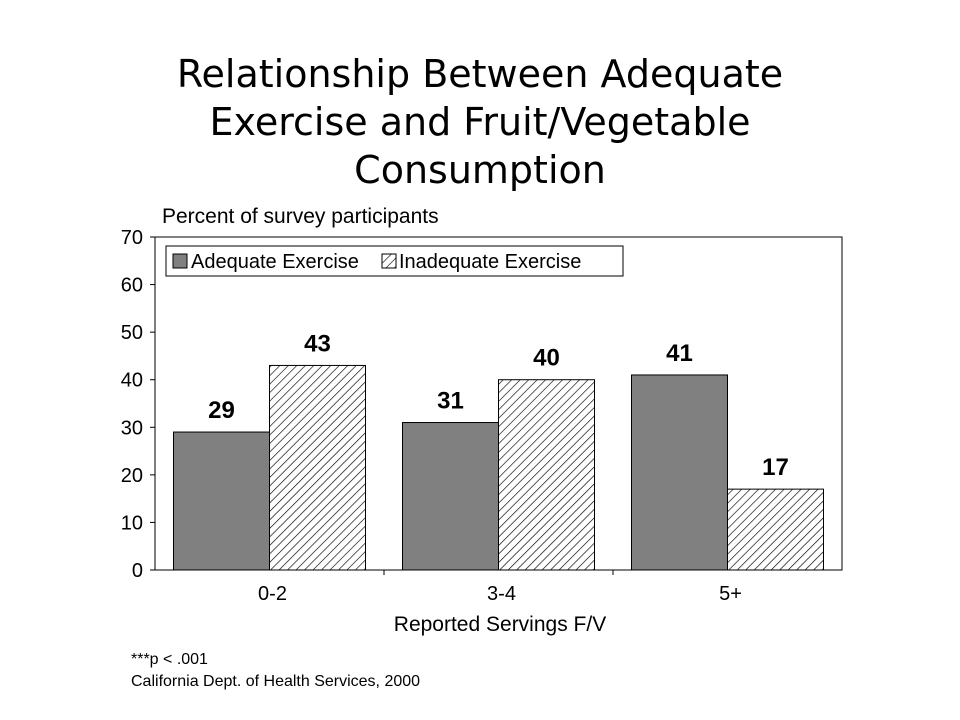 This screenshot has width=960, height=720. Describe the element at coordinates (132, 286) in the screenshot. I see `y-tick-label: 60` at that location.